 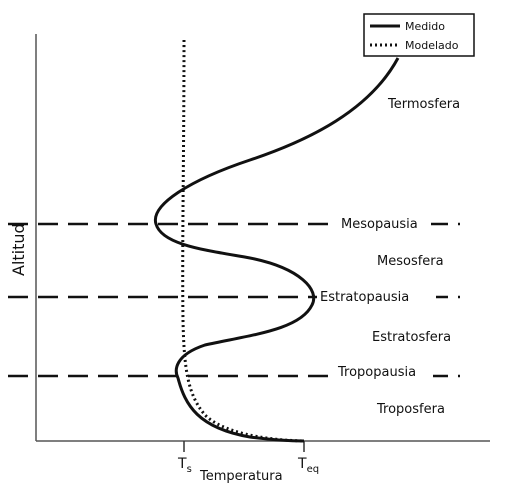 I want to click on layer-label-estratosfera: Estratosfera, so click(x=411, y=337).